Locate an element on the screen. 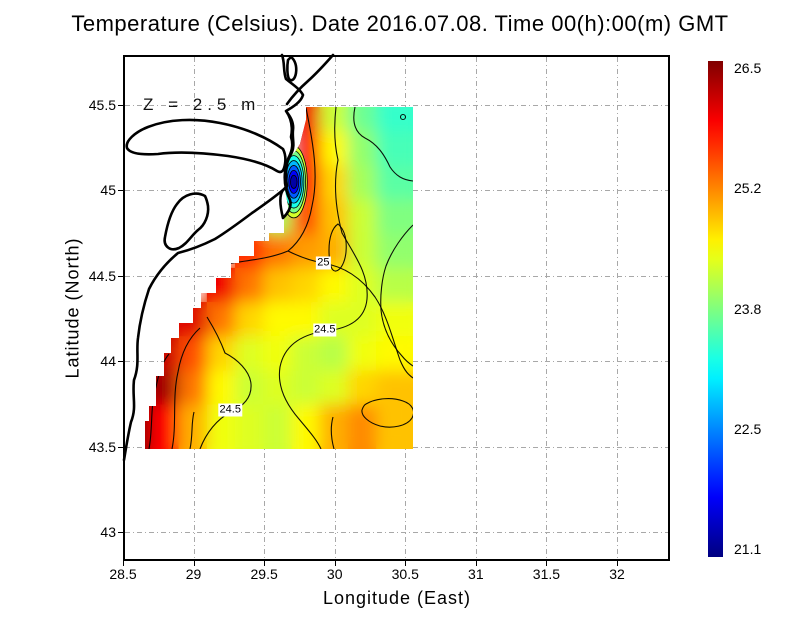 The image size is (800, 618). y-tick-label: 44 is located at coordinates (108, 361).